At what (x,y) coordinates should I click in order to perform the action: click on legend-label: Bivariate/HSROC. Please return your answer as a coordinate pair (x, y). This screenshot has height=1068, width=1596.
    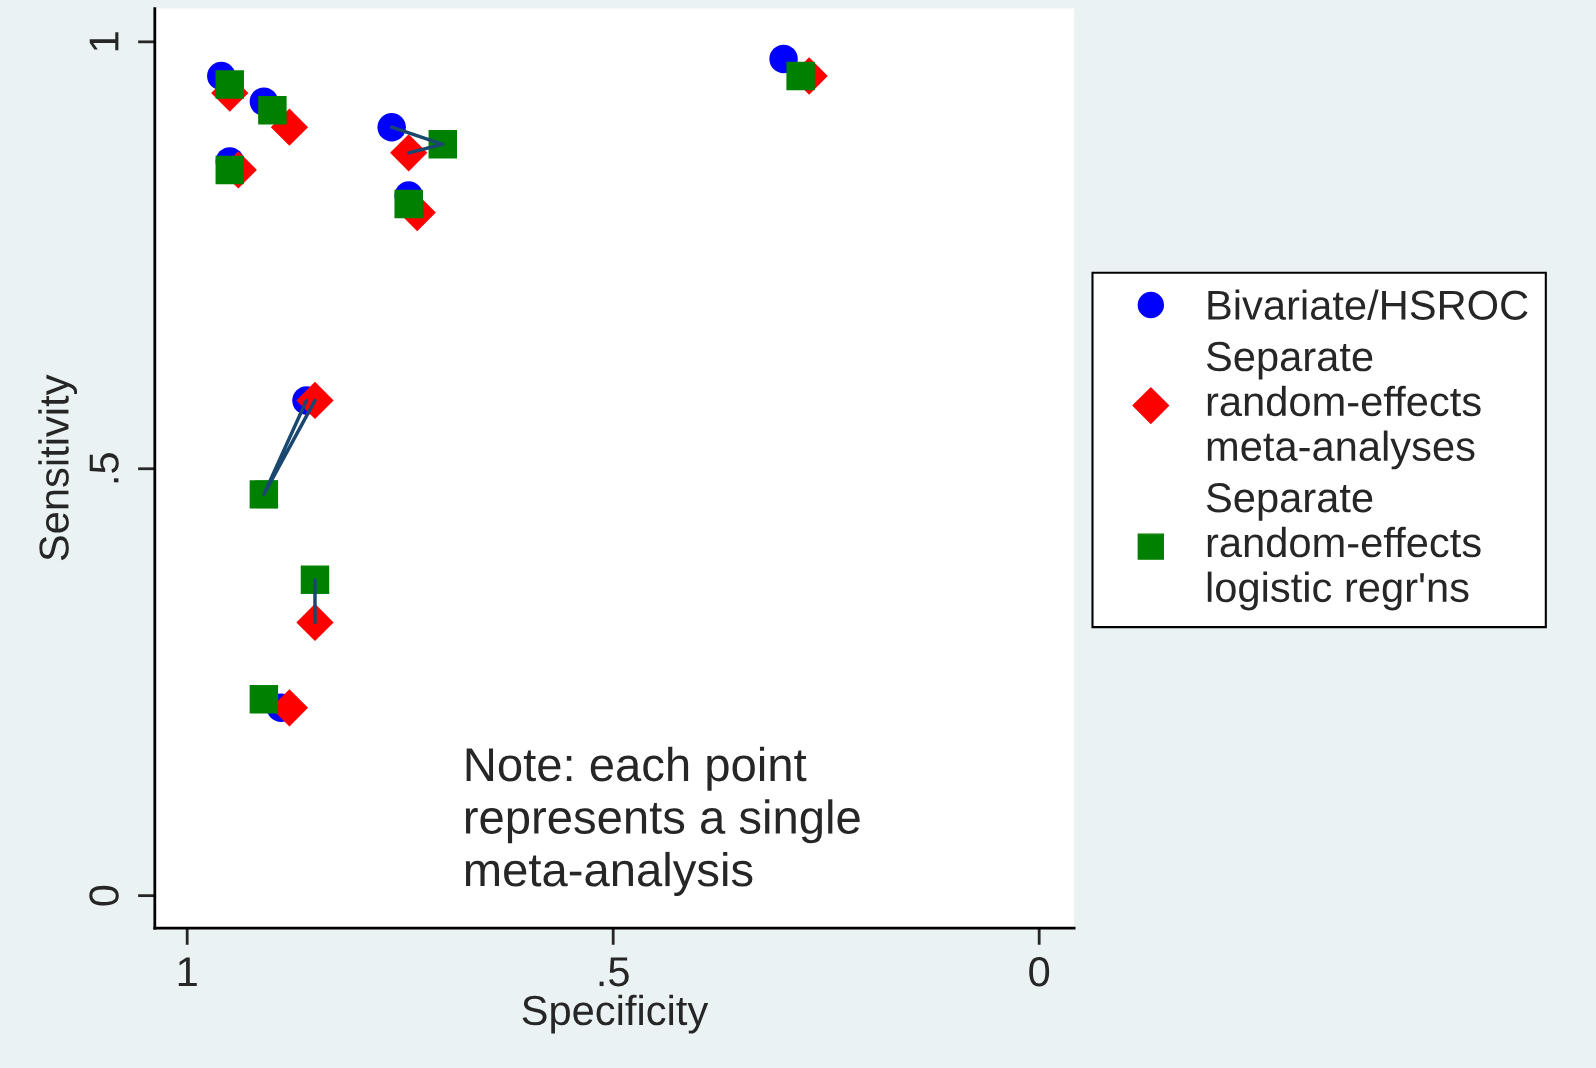
    Looking at the image, I should click on (1368, 305).